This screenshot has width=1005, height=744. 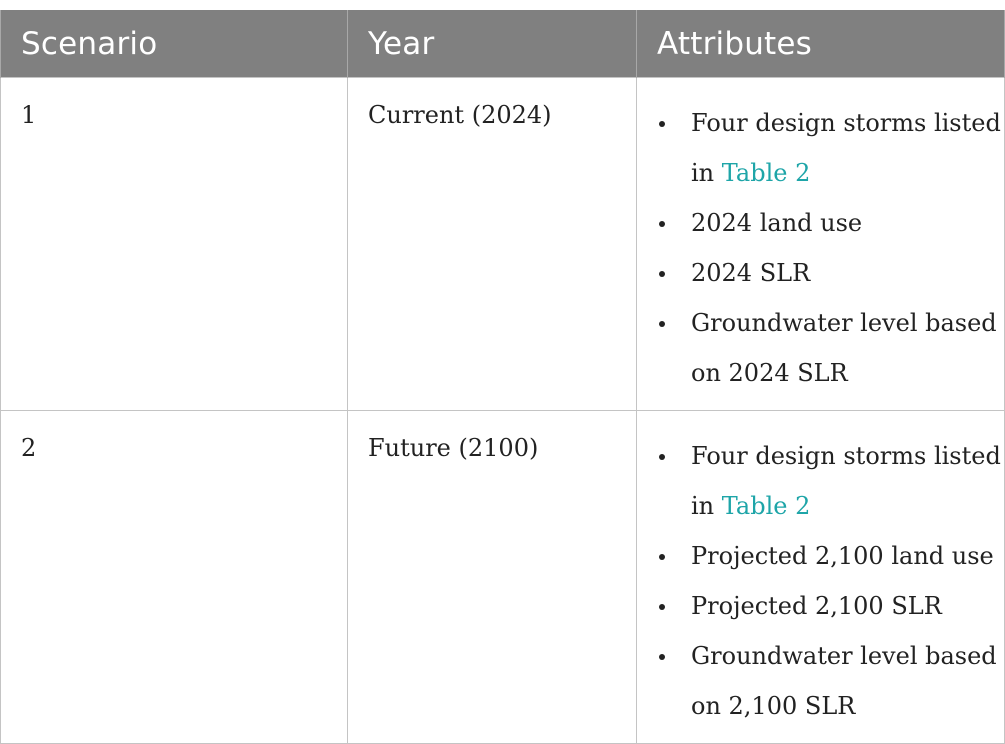 I want to click on attribute-item: Projected 2,100 SLR, so click(x=820, y=606).